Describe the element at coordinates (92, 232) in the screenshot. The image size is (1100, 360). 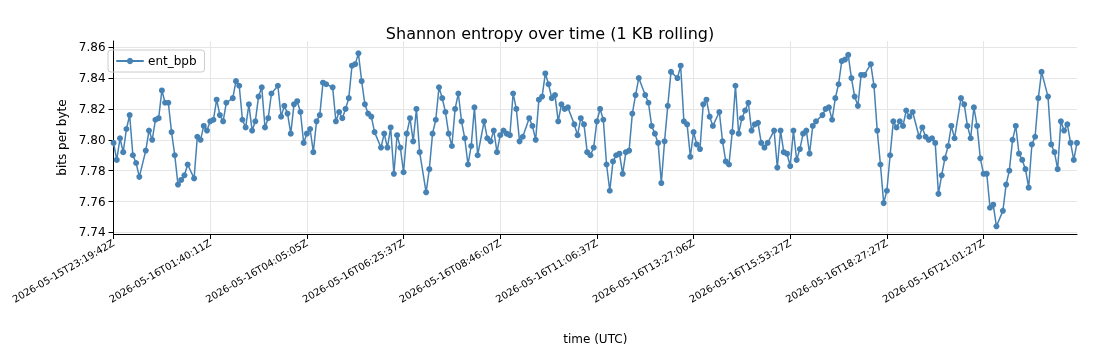
I see `y-tick-label: 7.74` at that location.